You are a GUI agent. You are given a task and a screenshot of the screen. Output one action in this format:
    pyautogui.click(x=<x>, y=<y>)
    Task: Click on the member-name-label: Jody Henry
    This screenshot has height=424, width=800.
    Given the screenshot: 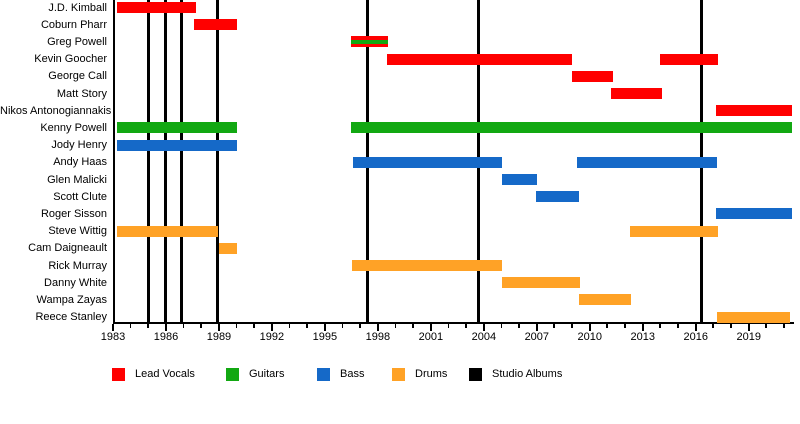 What is the action you would take?
    pyautogui.click(x=79, y=145)
    